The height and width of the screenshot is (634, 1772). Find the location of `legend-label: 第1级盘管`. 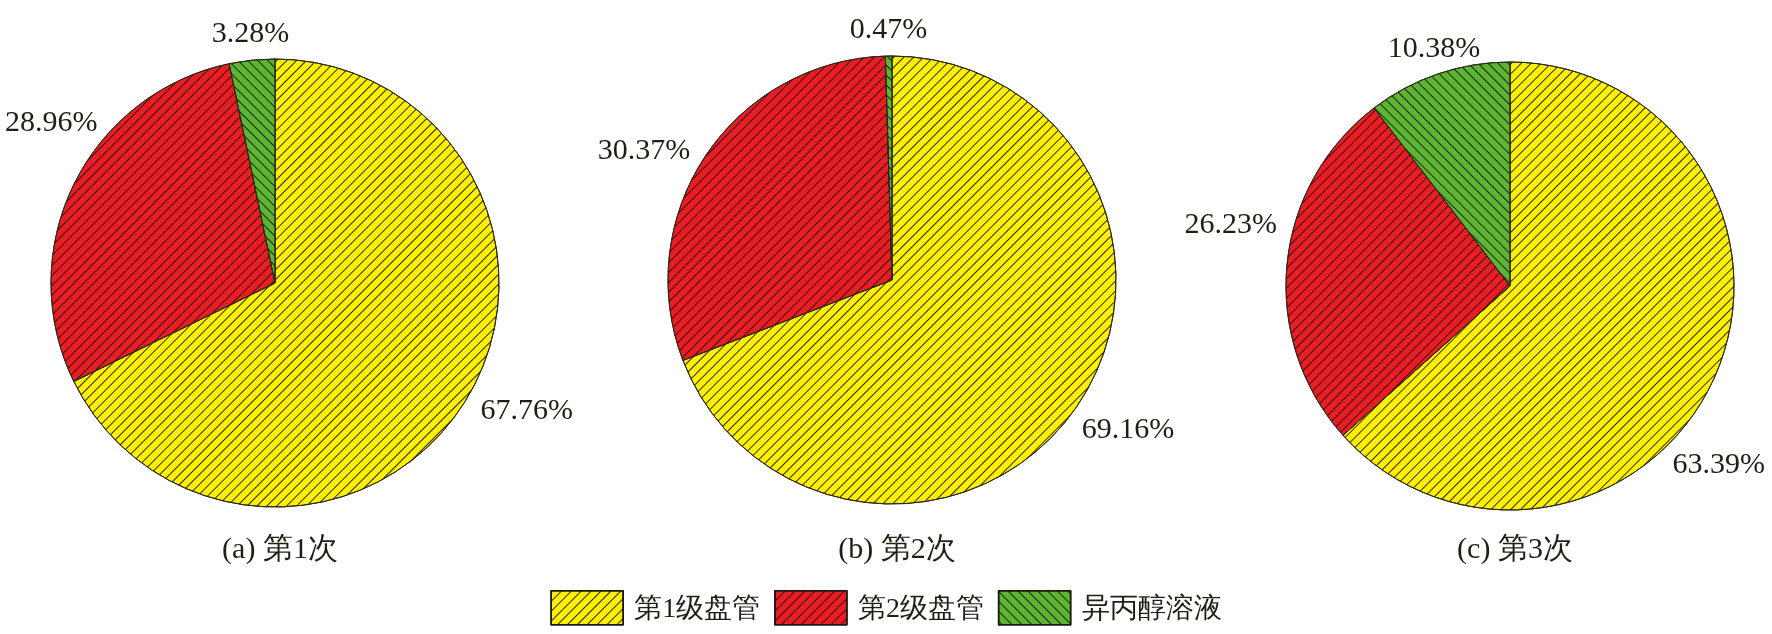

legend-label: 第1级盘管 is located at coordinates (697, 608).